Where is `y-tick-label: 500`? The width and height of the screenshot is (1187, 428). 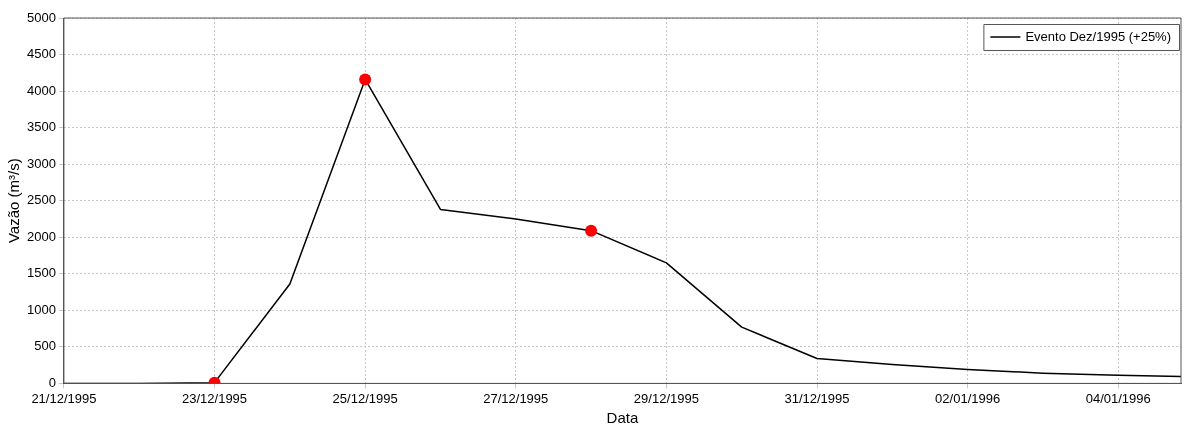 y-tick-label: 500 is located at coordinates (45, 346).